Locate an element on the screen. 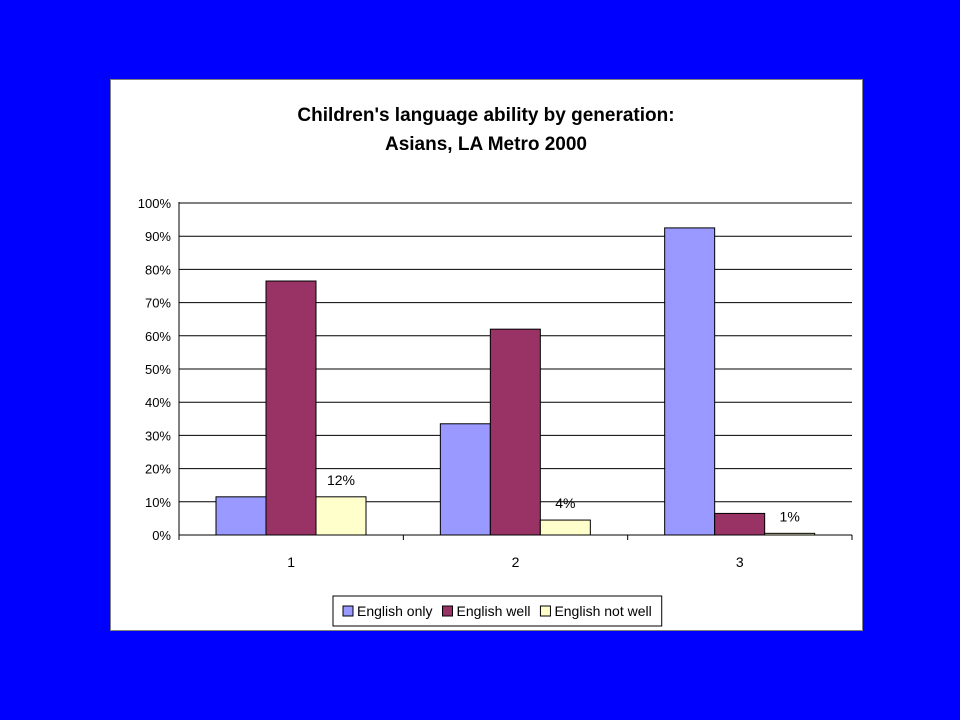 This screenshot has width=960, height=720. y-tick-label: 40% is located at coordinates (158, 402).